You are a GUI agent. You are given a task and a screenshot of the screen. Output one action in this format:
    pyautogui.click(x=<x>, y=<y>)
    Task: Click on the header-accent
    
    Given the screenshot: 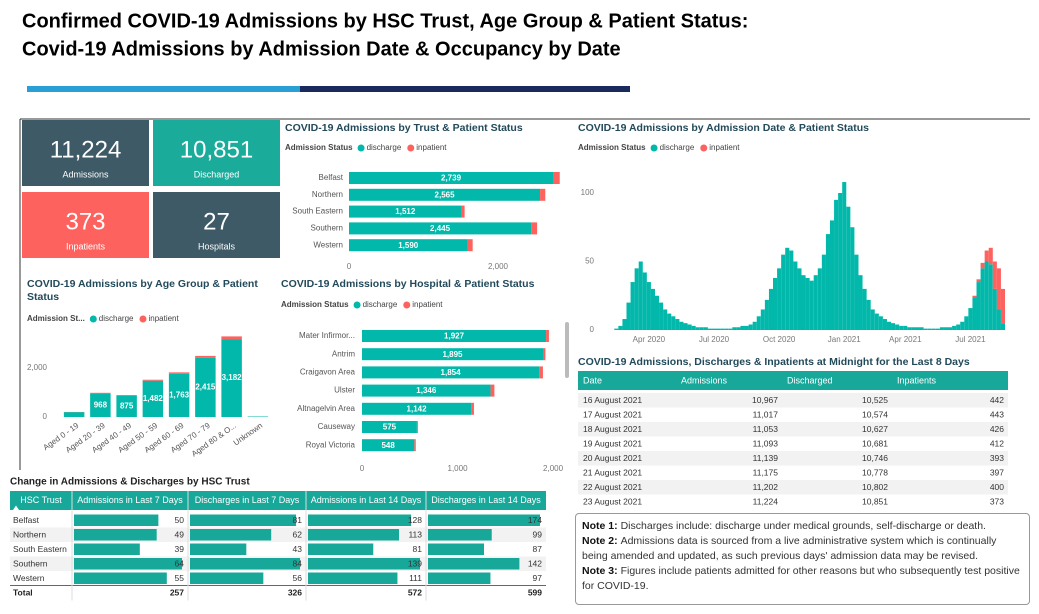 What is the action you would take?
    pyautogui.click(x=465, y=89)
    